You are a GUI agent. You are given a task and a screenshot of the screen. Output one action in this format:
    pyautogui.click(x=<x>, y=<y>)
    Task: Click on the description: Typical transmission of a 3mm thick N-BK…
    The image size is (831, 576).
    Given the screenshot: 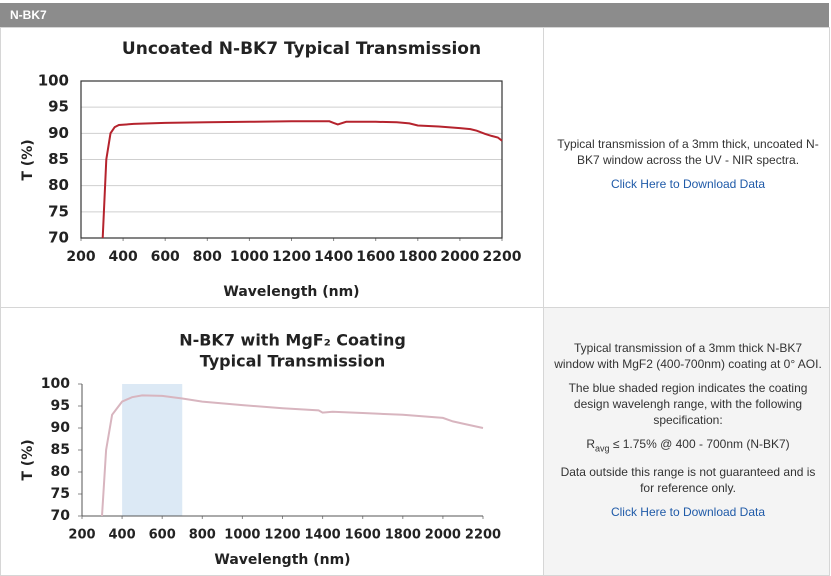 What is the action you would take?
    pyautogui.click(x=688, y=434)
    